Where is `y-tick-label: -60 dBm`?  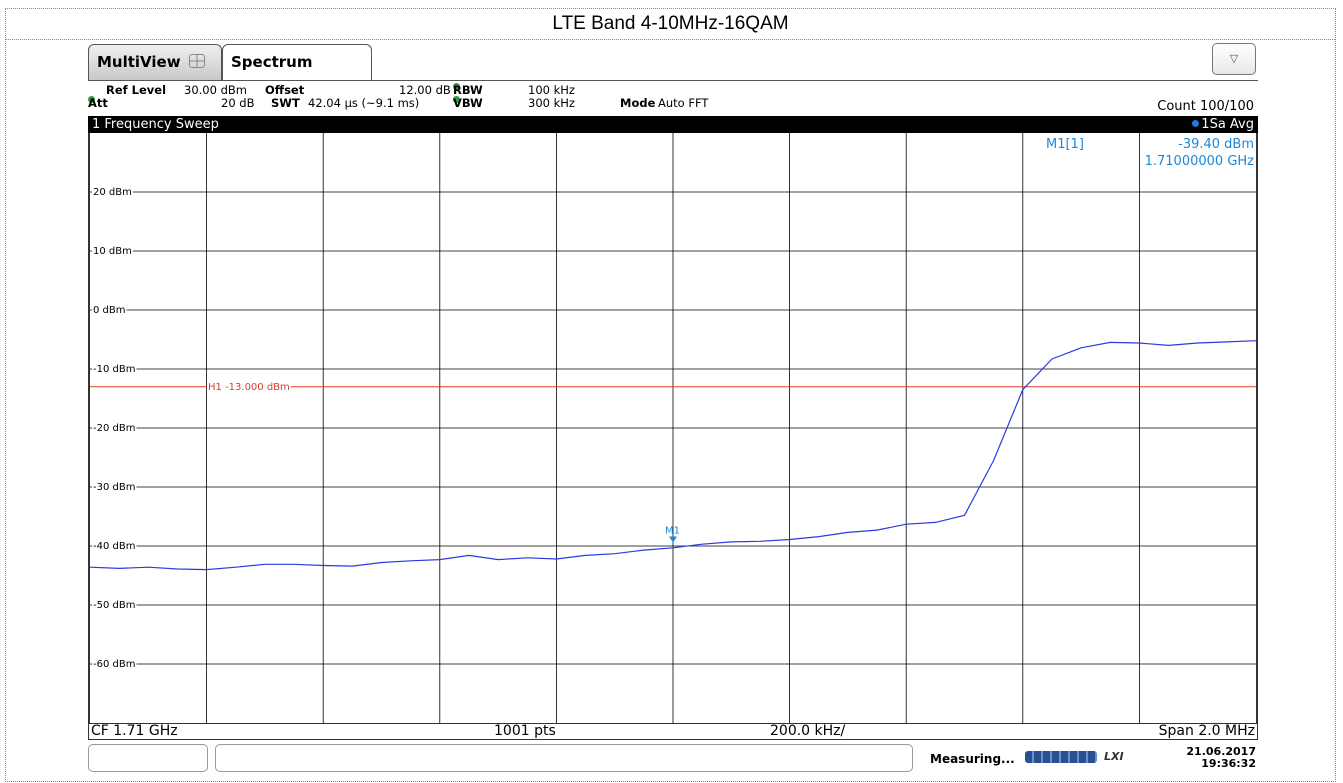 y-tick-label: -60 dBm is located at coordinates (114, 664).